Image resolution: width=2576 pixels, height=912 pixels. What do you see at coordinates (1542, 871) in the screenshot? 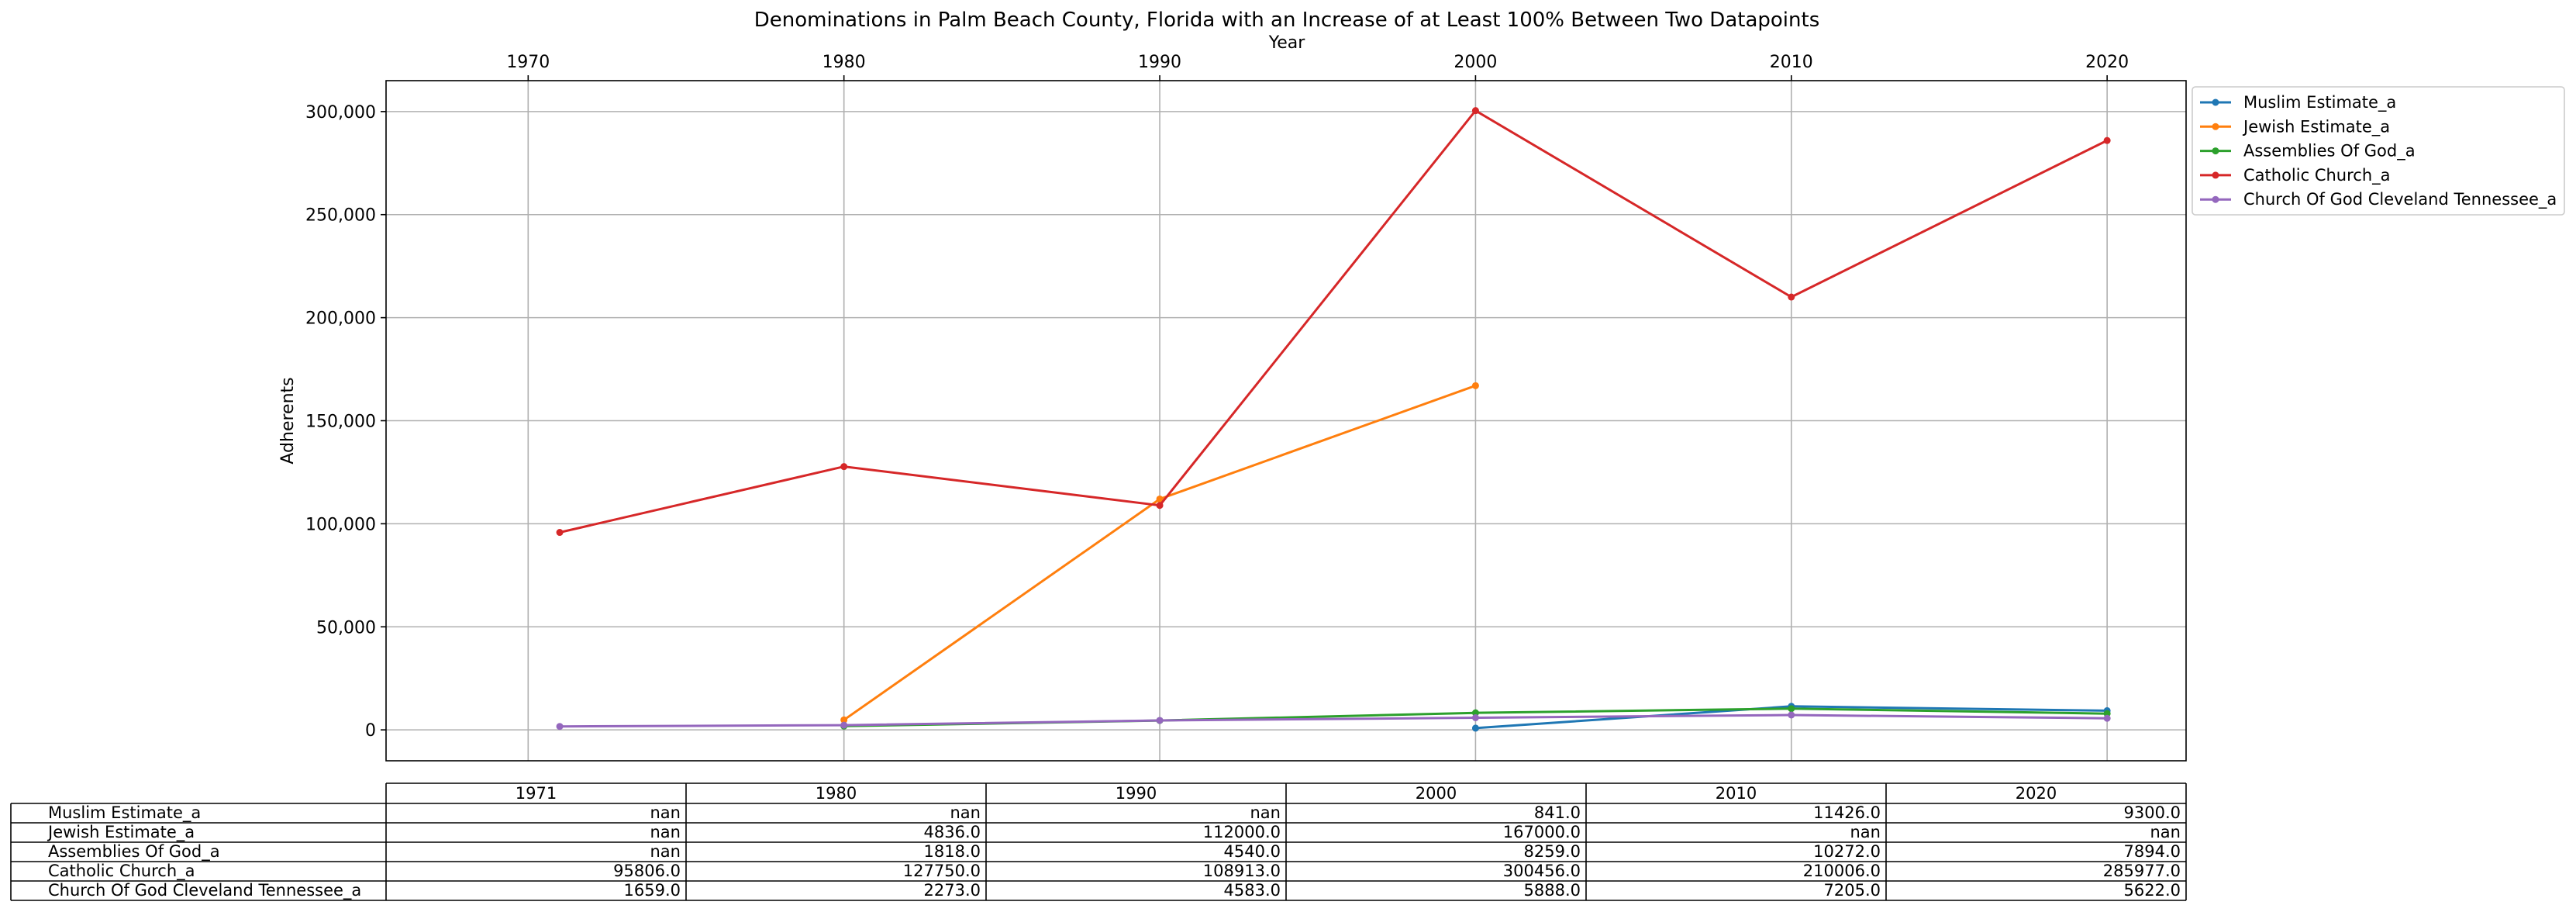
I see `table-cell: 300456.0` at bounding box center [1542, 871].